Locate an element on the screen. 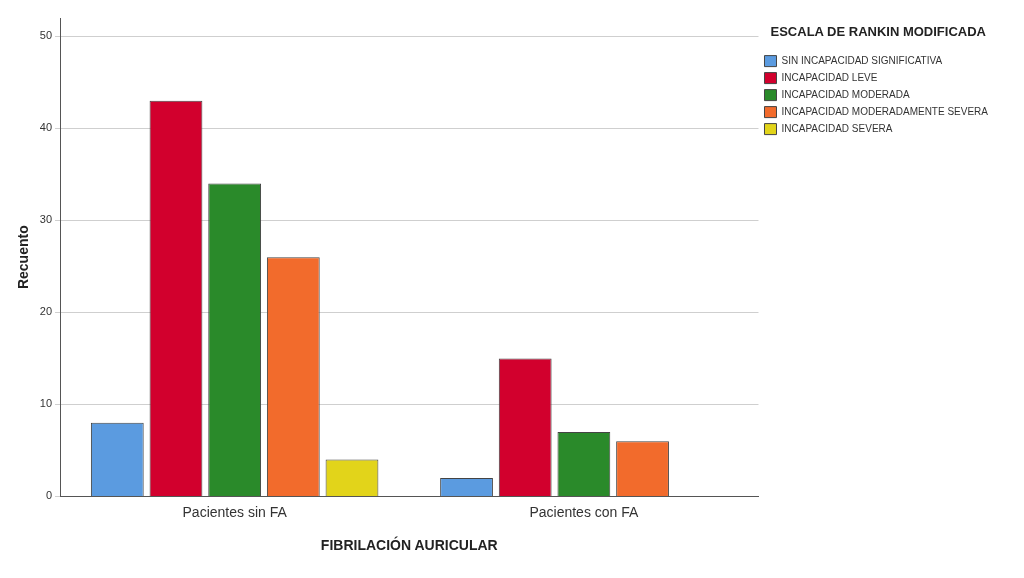 The image size is (1024, 578). y-tick-label: 30 is located at coordinates (46, 219).